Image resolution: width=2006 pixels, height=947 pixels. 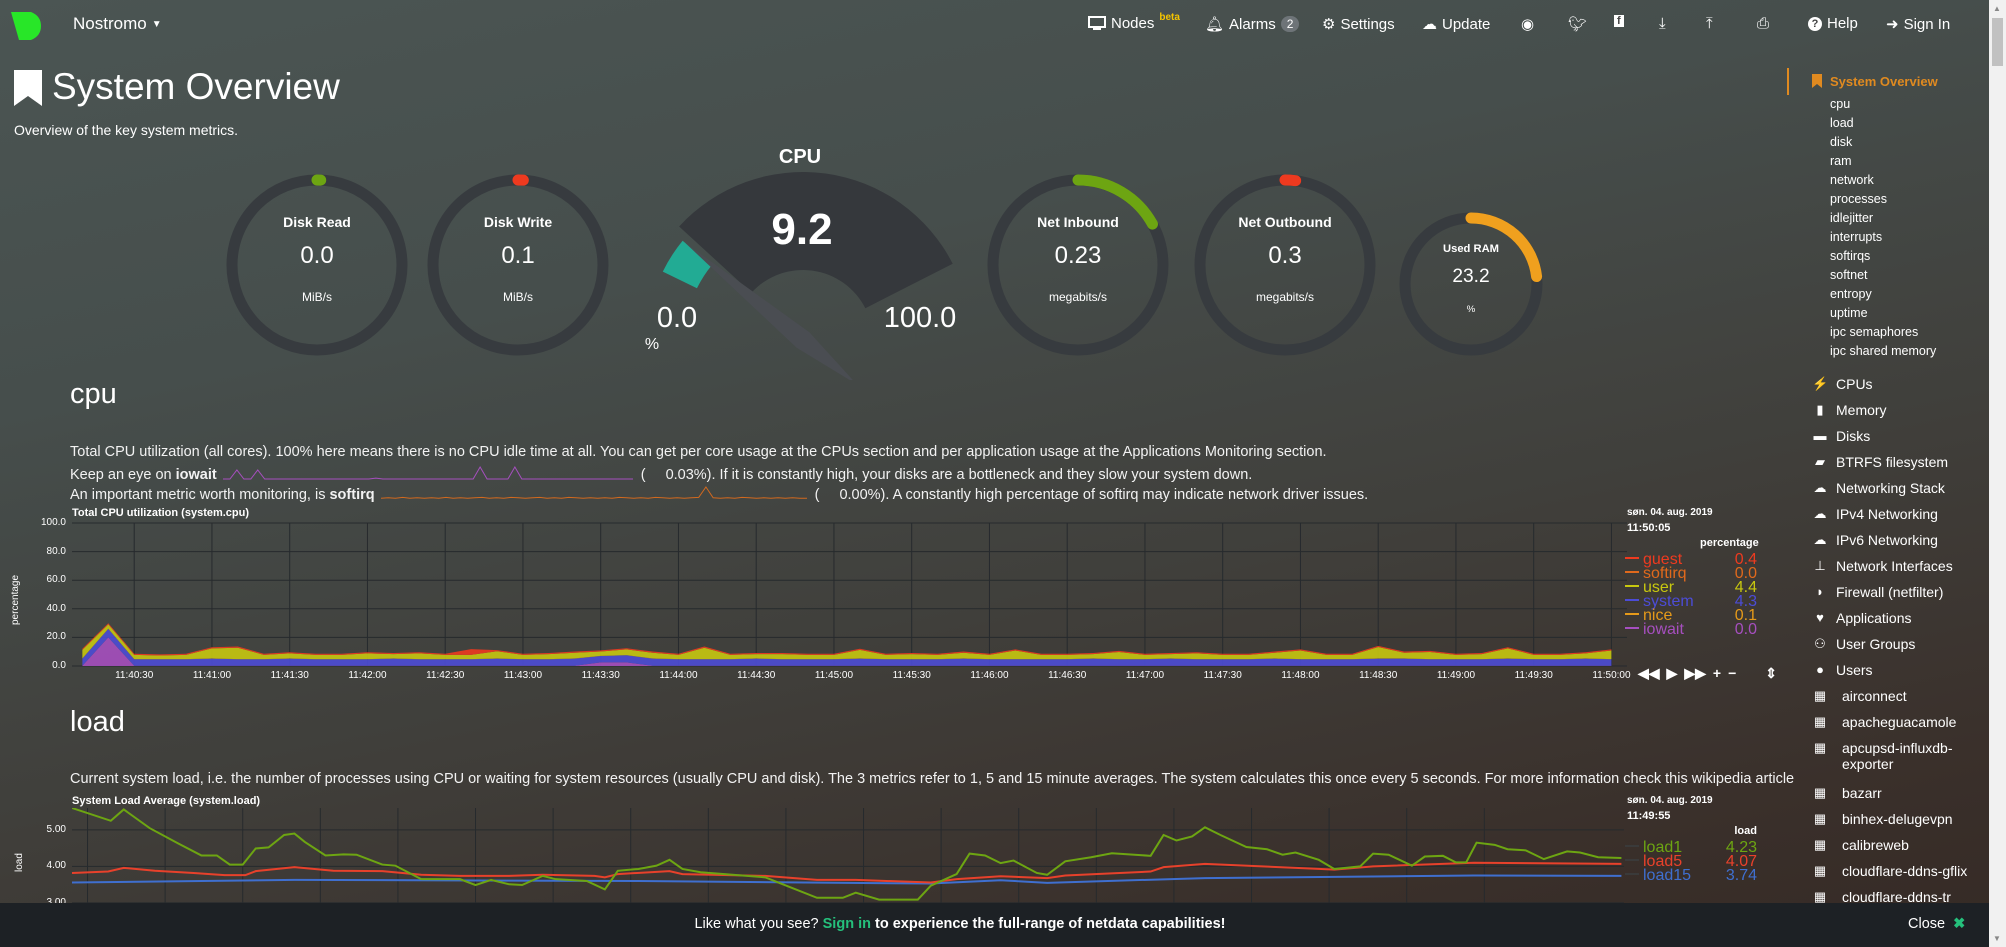 I want to click on sidebar-subitem: idlejitter, so click(x=1852, y=218).